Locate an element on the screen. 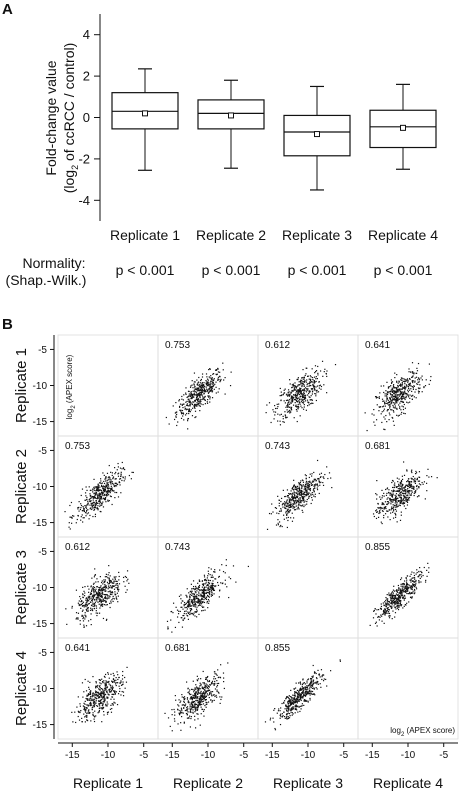 This screenshot has height=794, width=472. a-y-axis-title: Fold-change value is located at coordinates (51, 117).